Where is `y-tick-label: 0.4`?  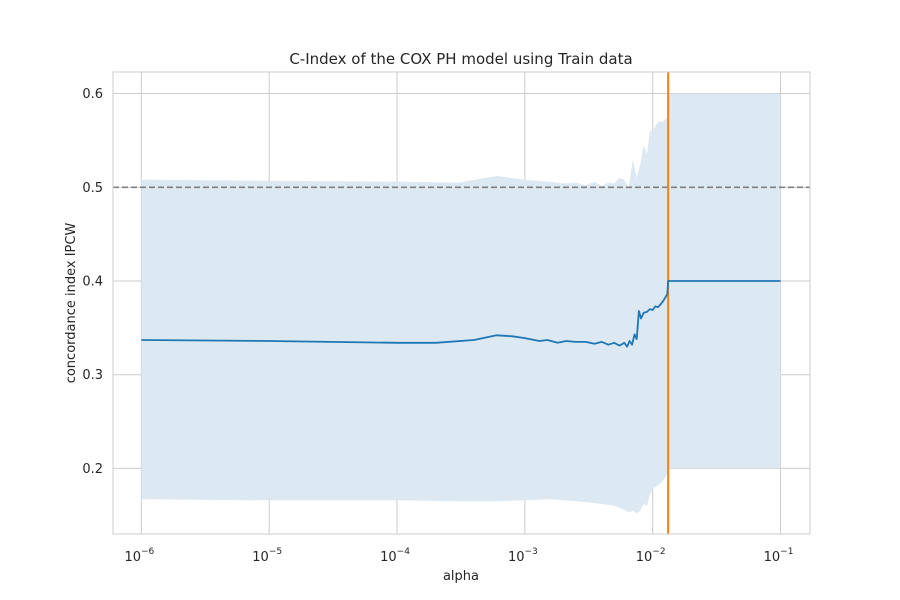
y-tick-label: 0.4 is located at coordinates (92, 281).